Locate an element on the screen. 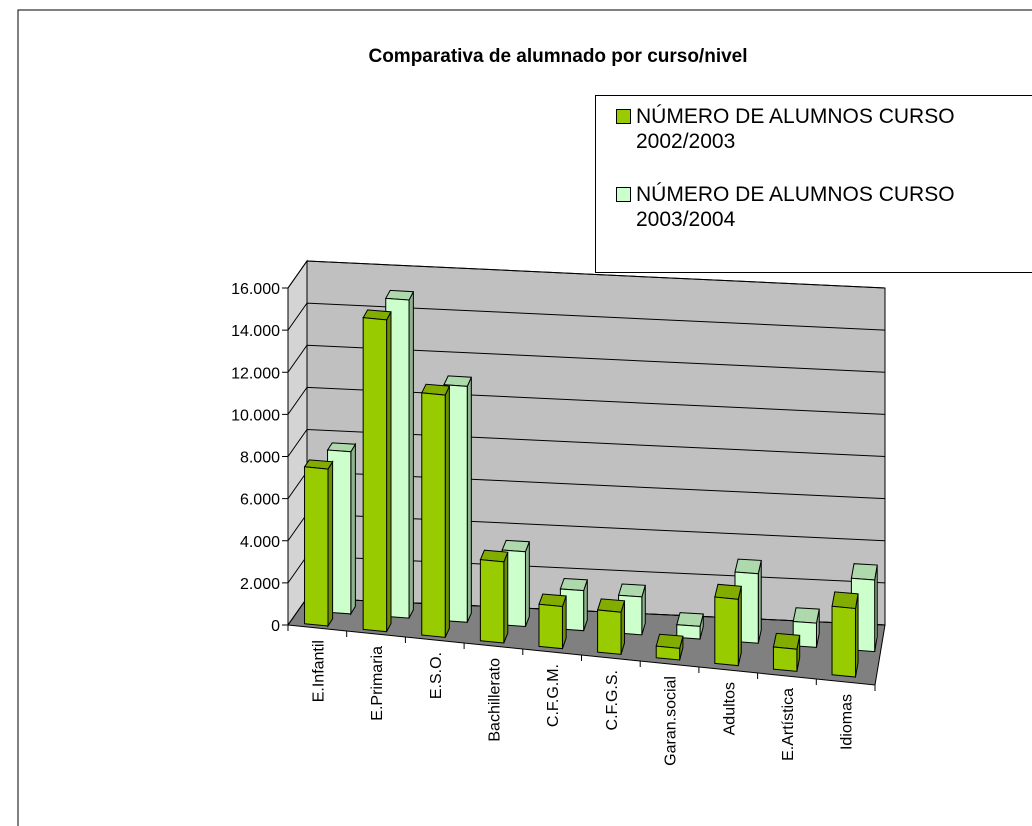 The height and width of the screenshot is (826, 1032). y-tick-label: 0 is located at coordinates (275, 626).